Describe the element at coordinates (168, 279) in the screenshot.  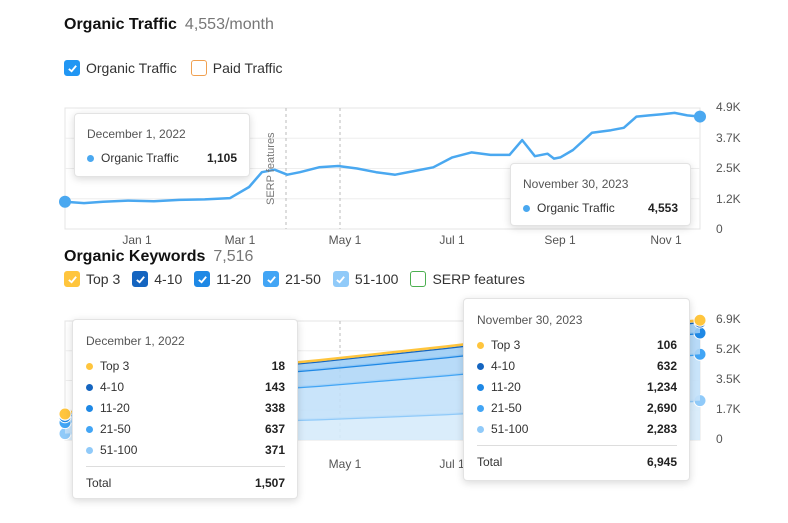
I see `legend-label: 4-10` at that location.